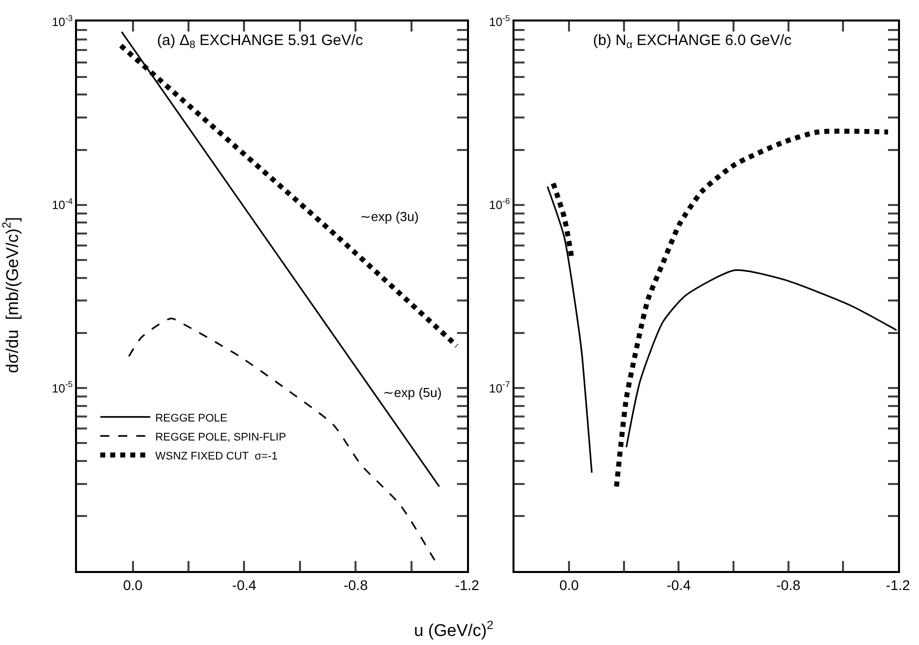  I want to click on y-tick-label: 10$^{-3}$, so click(63, 20).